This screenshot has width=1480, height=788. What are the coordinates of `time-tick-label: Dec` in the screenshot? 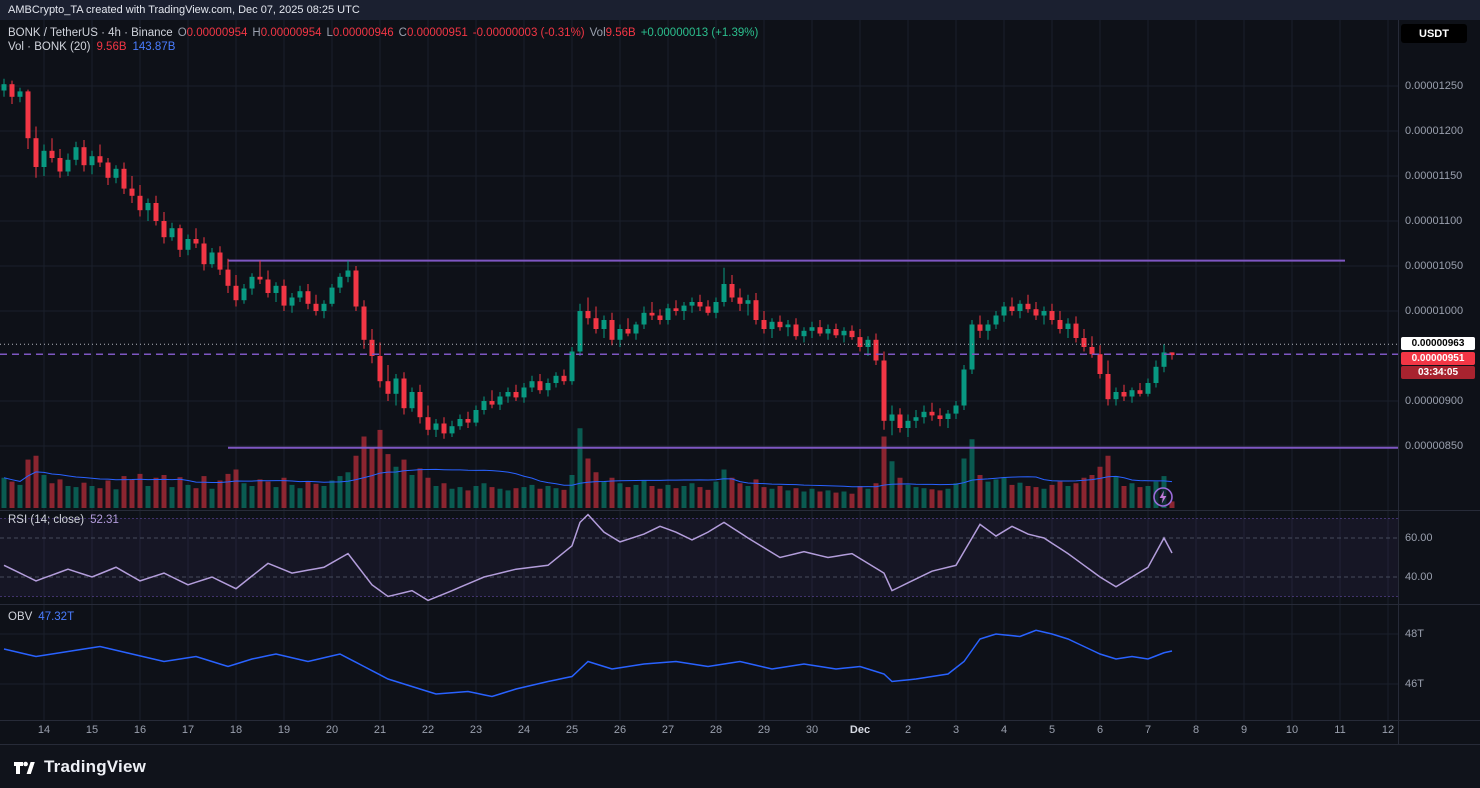 It's located at (860, 730).